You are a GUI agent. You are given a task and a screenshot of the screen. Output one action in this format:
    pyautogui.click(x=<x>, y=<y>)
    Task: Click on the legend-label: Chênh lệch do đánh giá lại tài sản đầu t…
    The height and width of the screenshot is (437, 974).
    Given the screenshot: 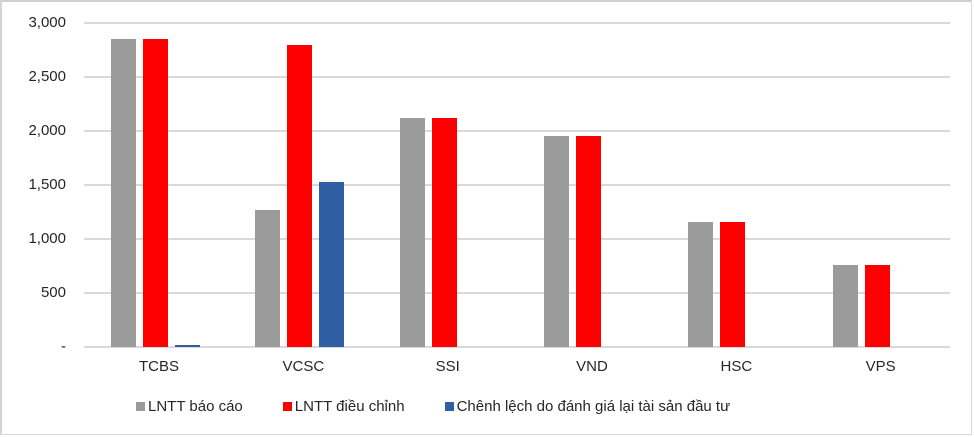 What is the action you would take?
    pyautogui.click(x=593, y=406)
    